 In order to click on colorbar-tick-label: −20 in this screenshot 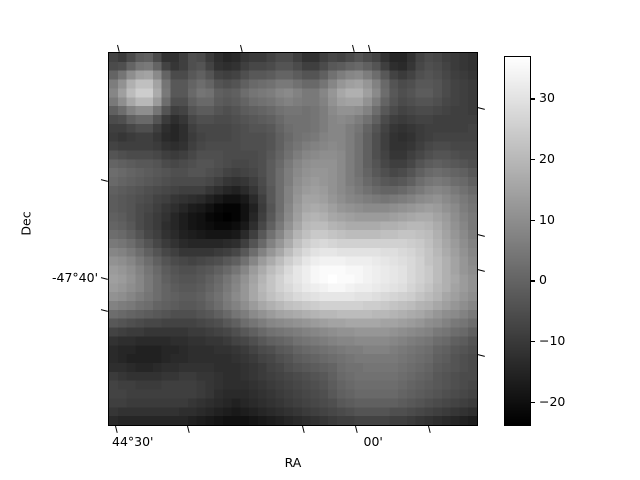, I will do `click(552, 401)`.